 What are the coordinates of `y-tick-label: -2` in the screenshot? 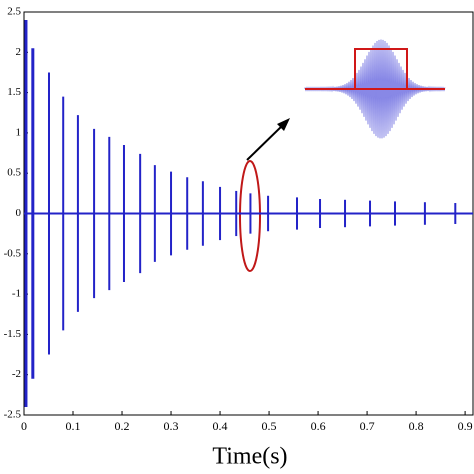 It's located at (16, 374).